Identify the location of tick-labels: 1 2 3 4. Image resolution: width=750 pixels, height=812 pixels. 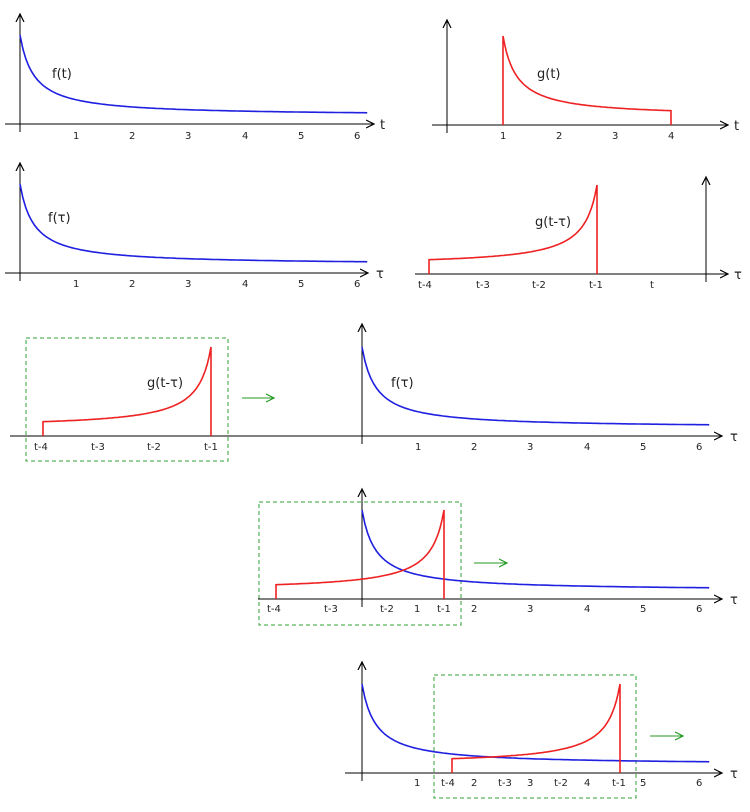
(587, 136).